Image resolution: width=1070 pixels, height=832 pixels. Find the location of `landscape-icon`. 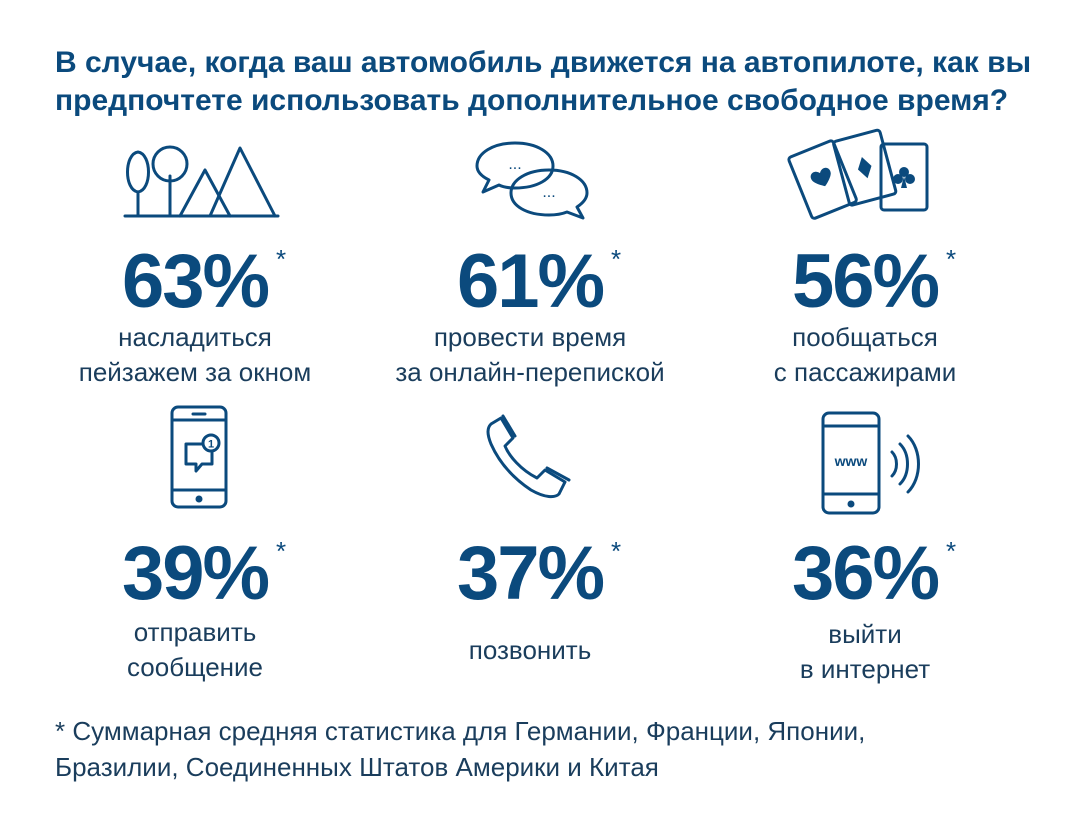

landscape-icon is located at coordinates (200, 180).